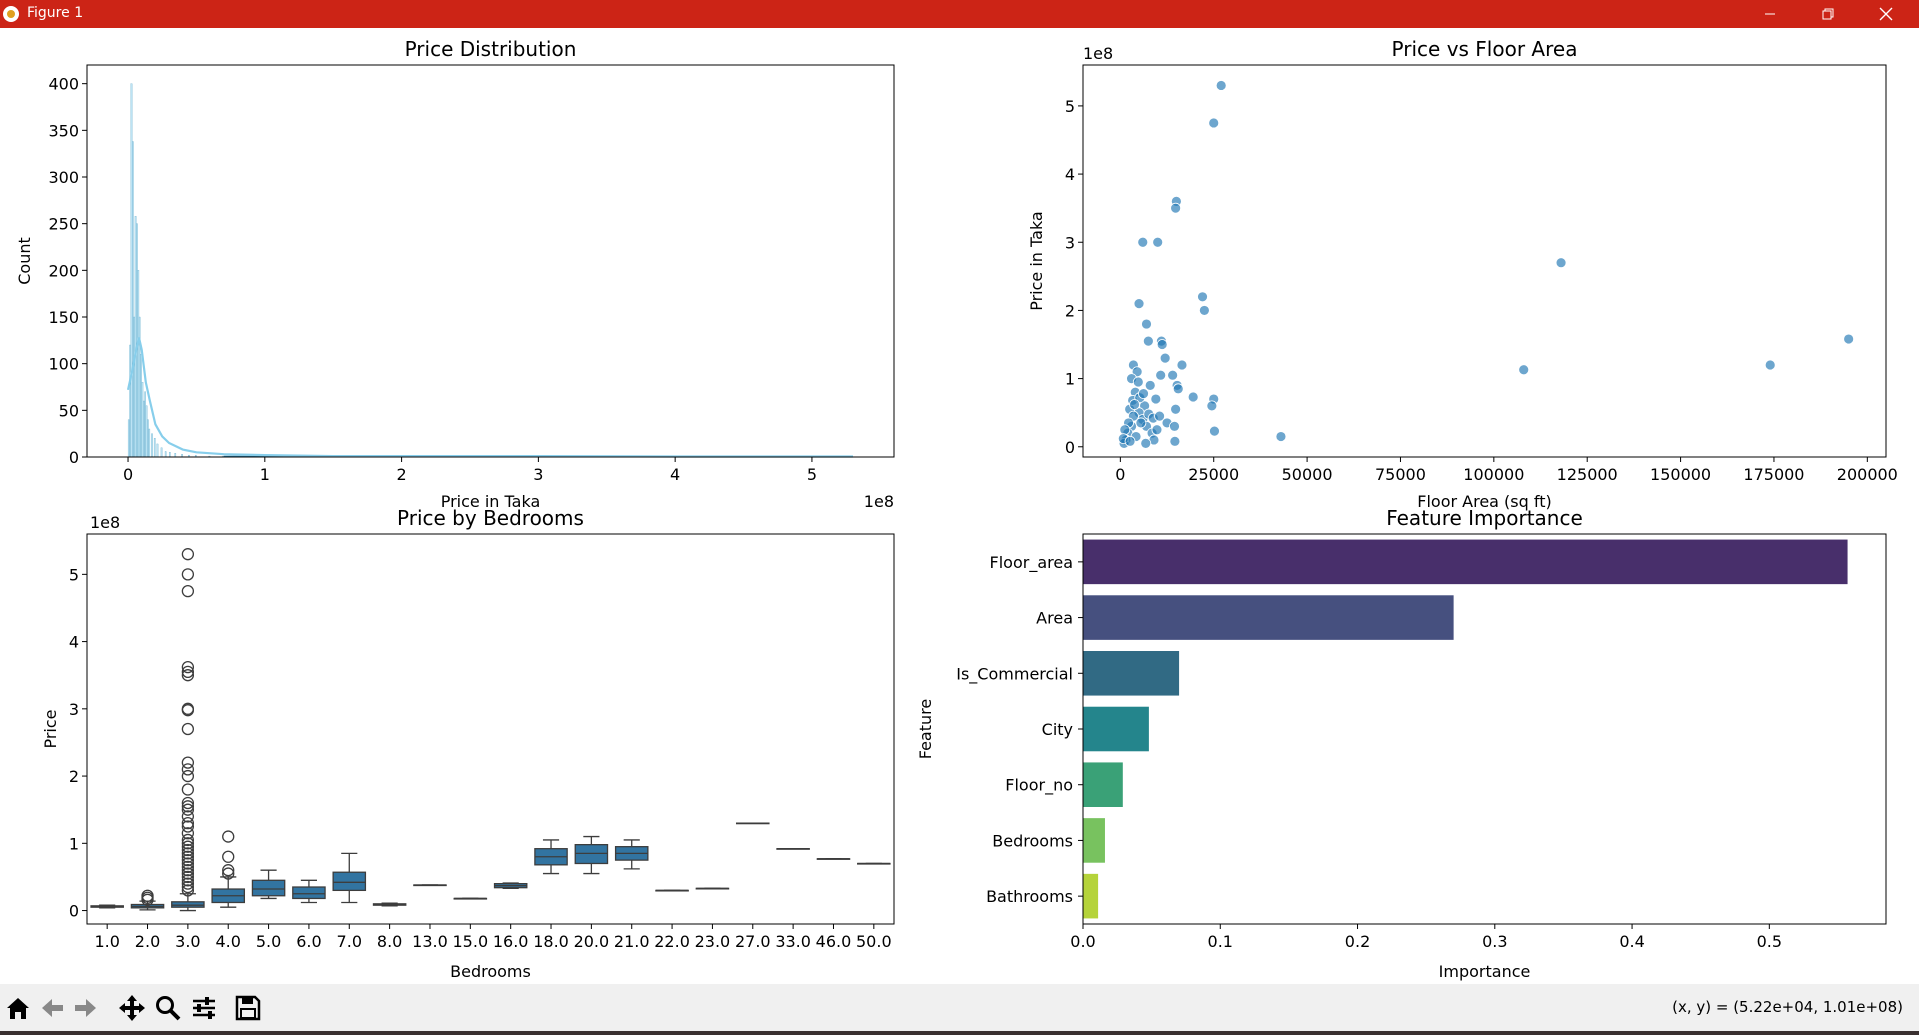  Describe the element at coordinates (18, 1008) in the screenshot. I see `home-button` at that location.